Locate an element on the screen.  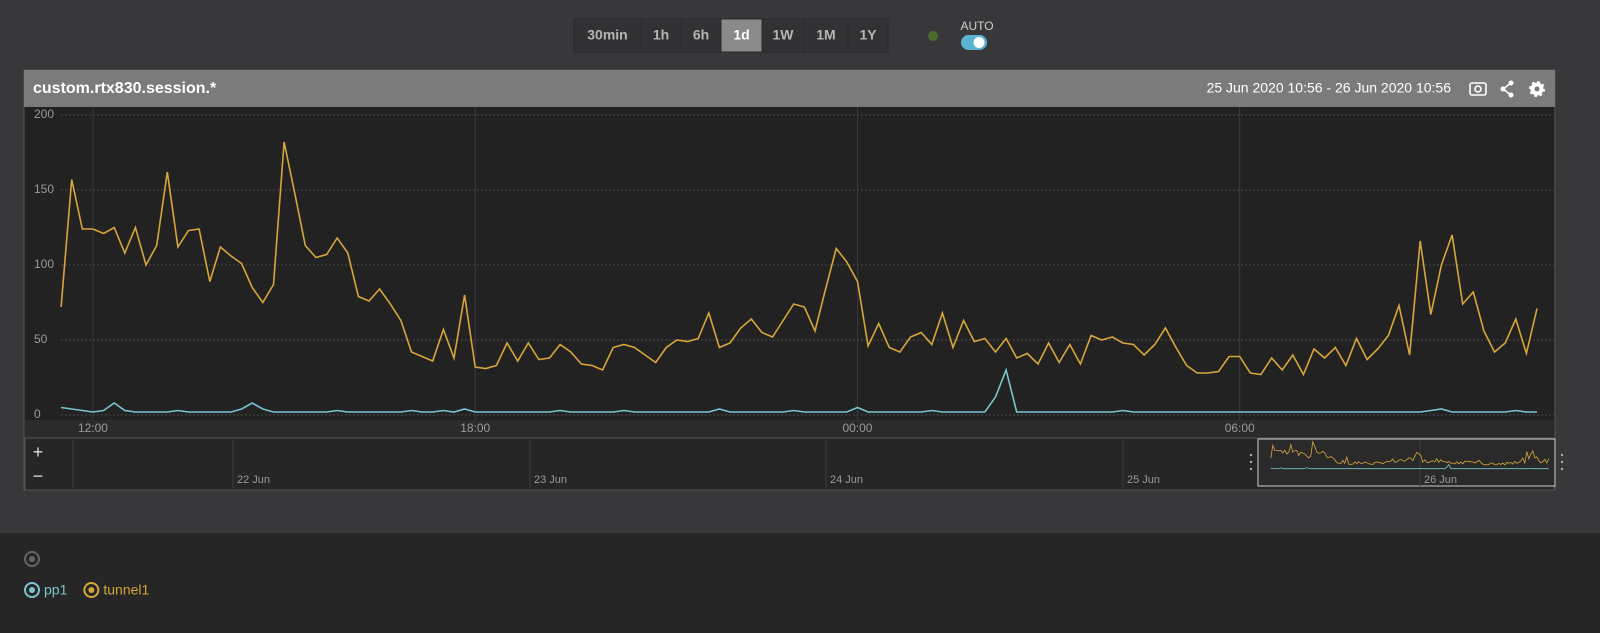
x-tick-label: 06:00 is located at coordinates (1240, 428).